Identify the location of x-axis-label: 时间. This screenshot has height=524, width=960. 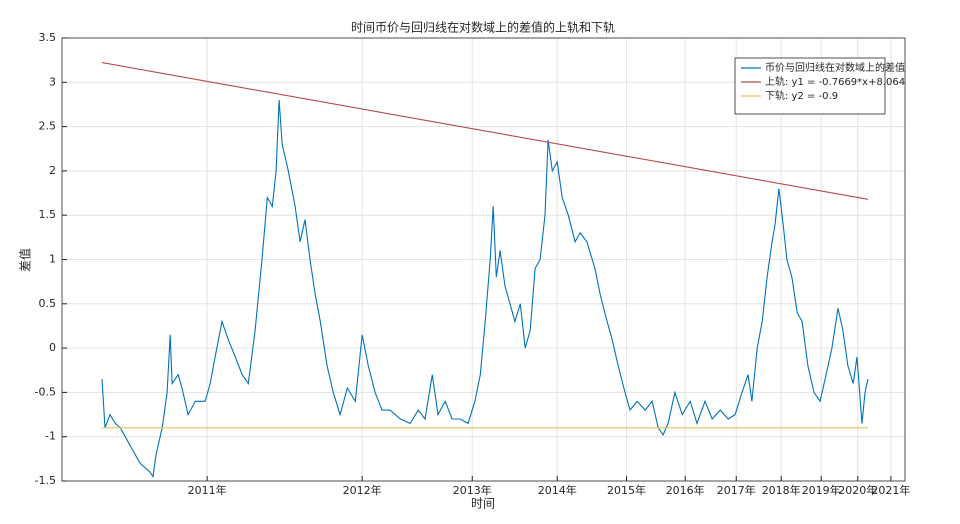
(483, 504).